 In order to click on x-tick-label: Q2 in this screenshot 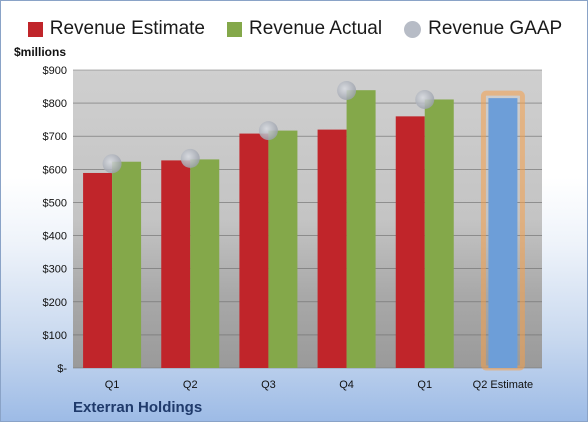, I will do `click(190, 385)`.